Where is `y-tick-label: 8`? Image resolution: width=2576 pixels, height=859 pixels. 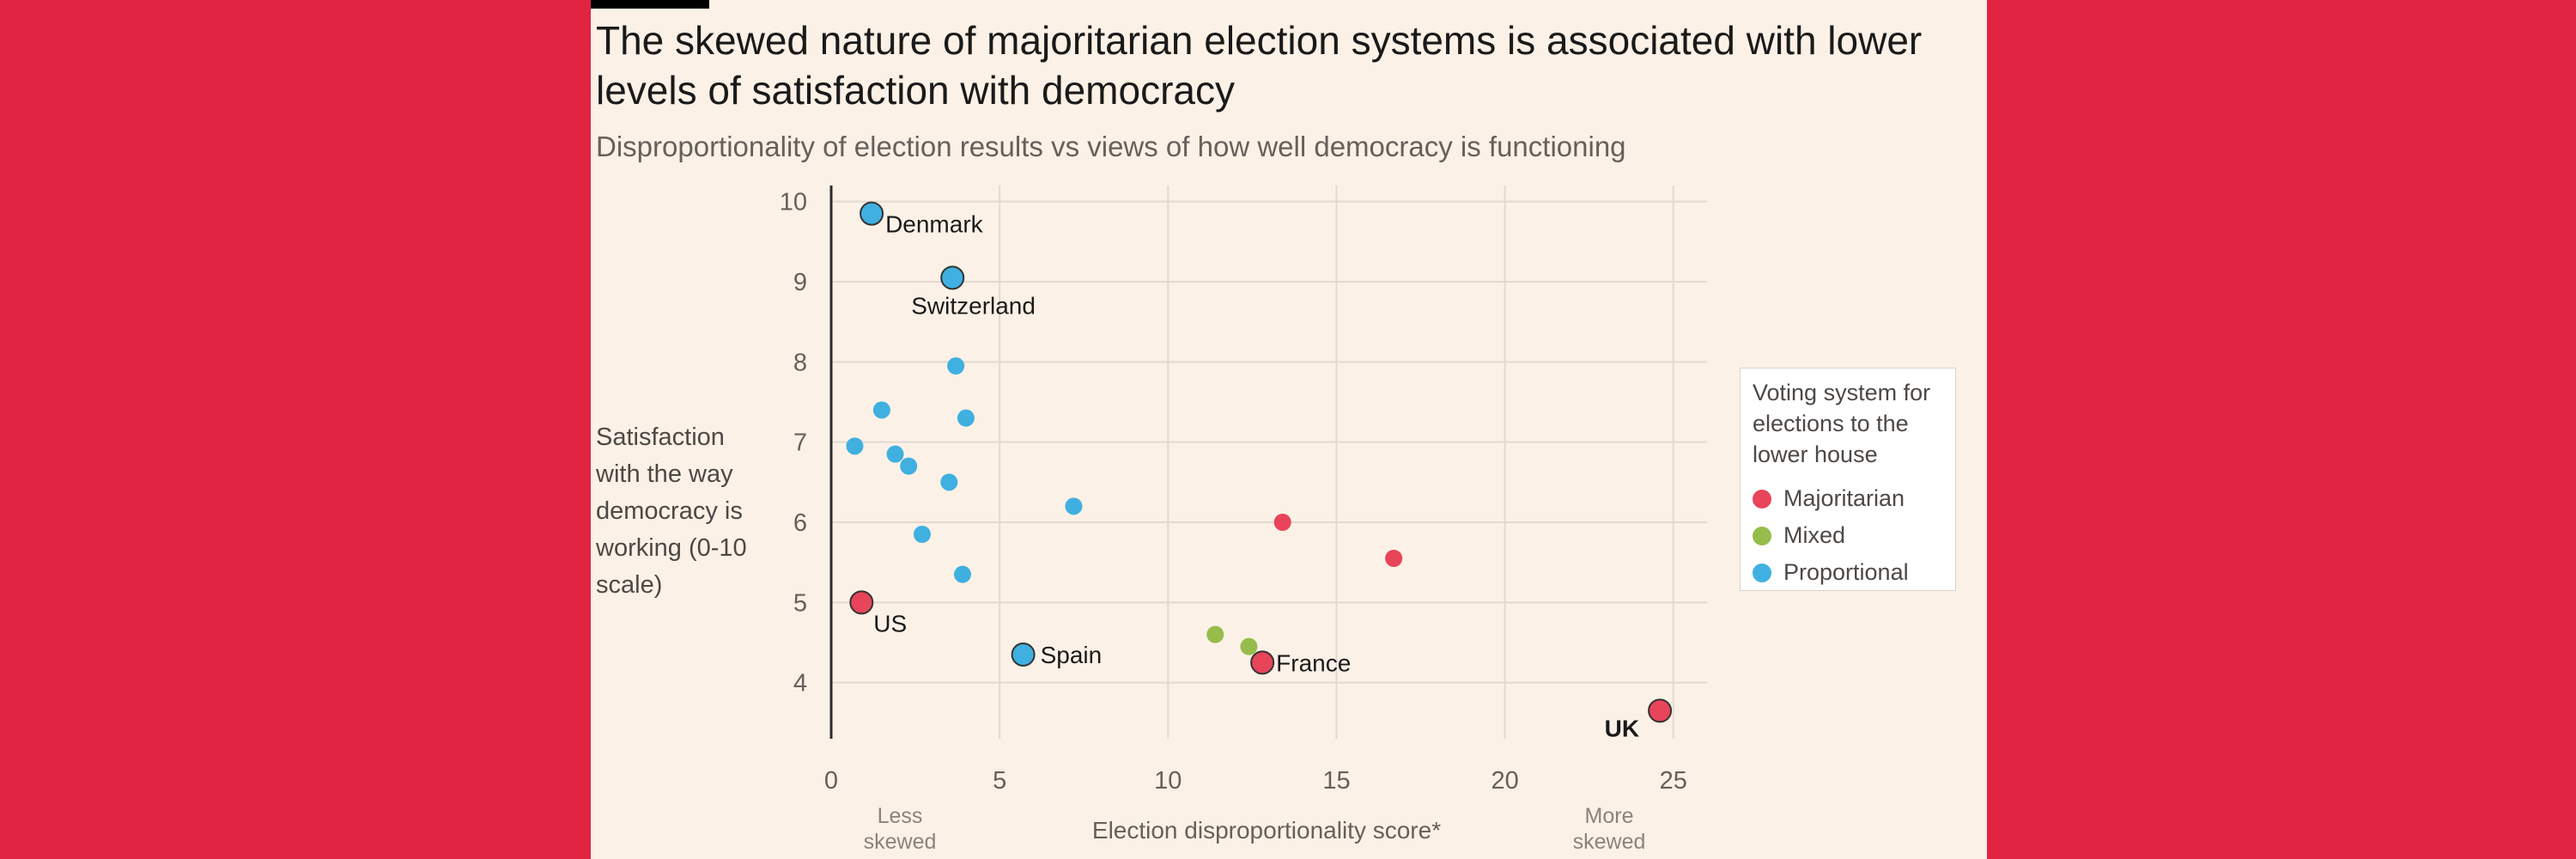 y-tick-label: 8 is located at coordinates (800, 362).